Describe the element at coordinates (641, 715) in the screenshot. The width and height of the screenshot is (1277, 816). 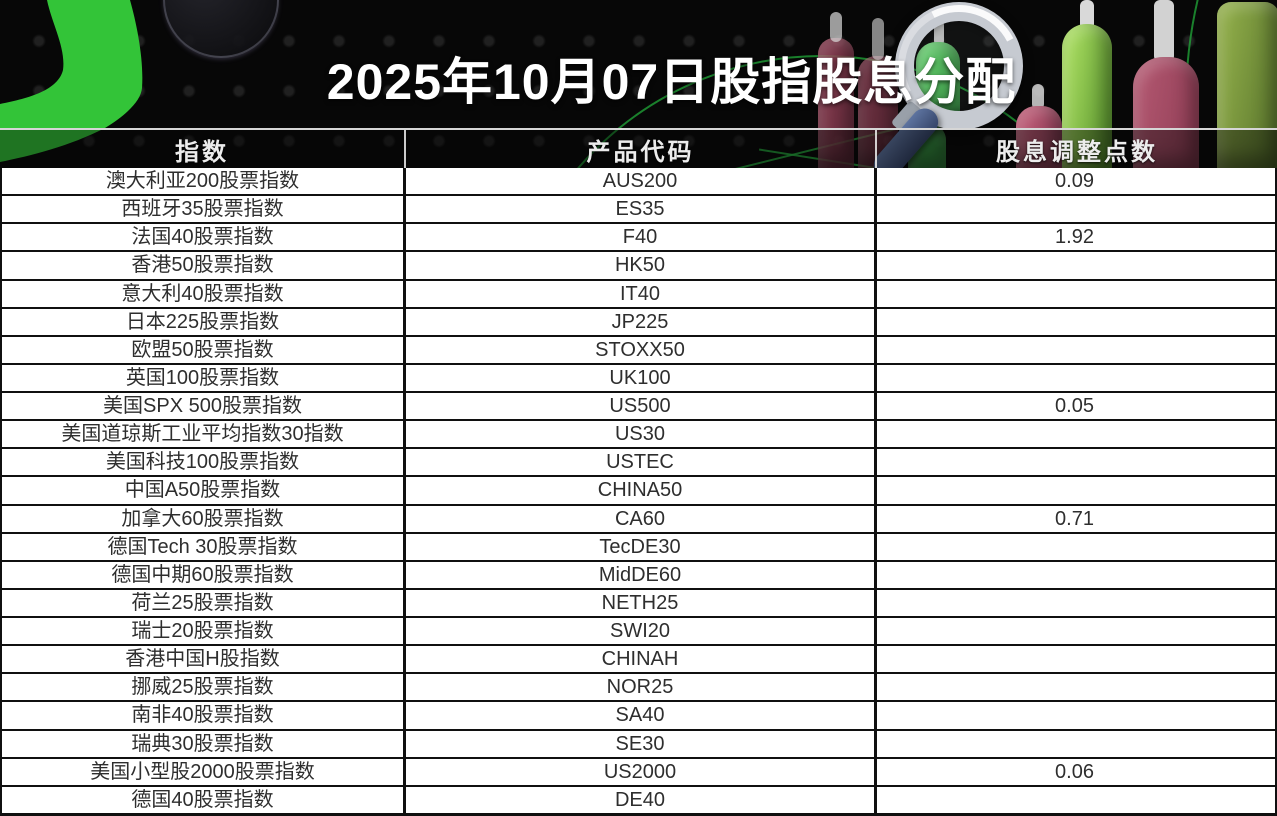
I see `cell-product-code: SA40` at that location.